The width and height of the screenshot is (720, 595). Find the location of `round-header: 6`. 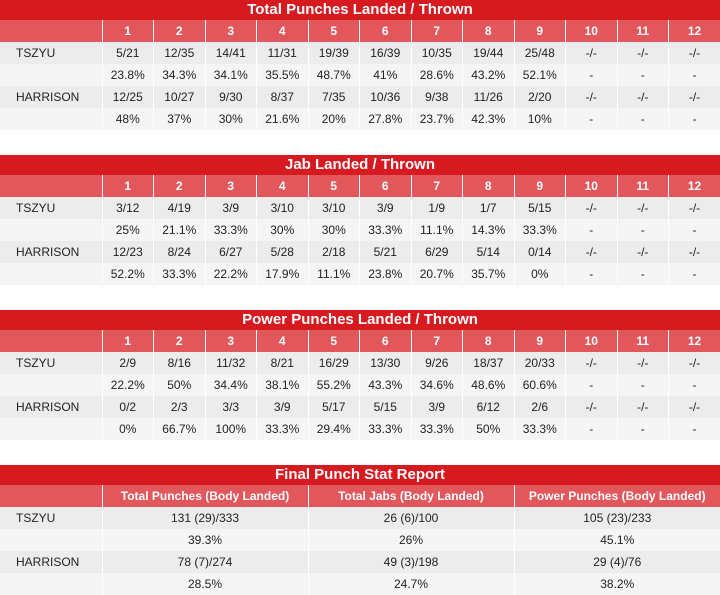

round-header: 6 is located at coordinates (386, 186).